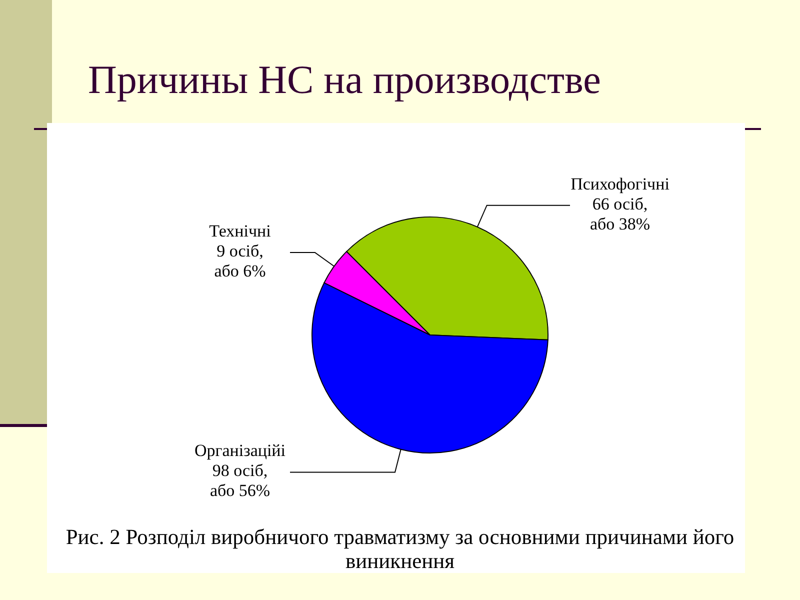 This screenshot has width=800, height=600. Describe the element at coordinates (620, 184) in the screenshot. I see `slice-label: Психофогічні` at that location.